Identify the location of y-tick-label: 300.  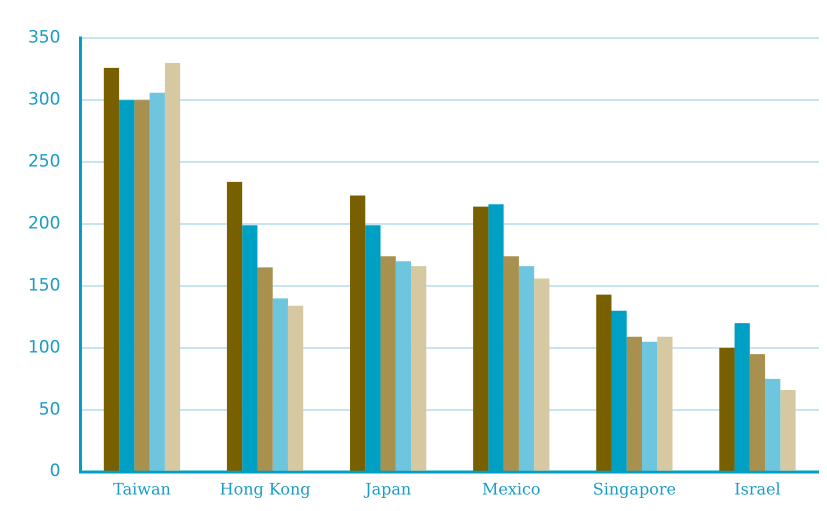
(44, 100).